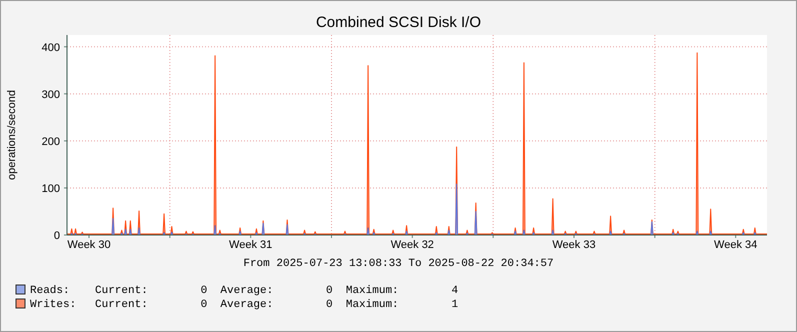 The width and height of the screenshot is (797, 332). I want to click on legend-label: Reads:, so click(50, 291).